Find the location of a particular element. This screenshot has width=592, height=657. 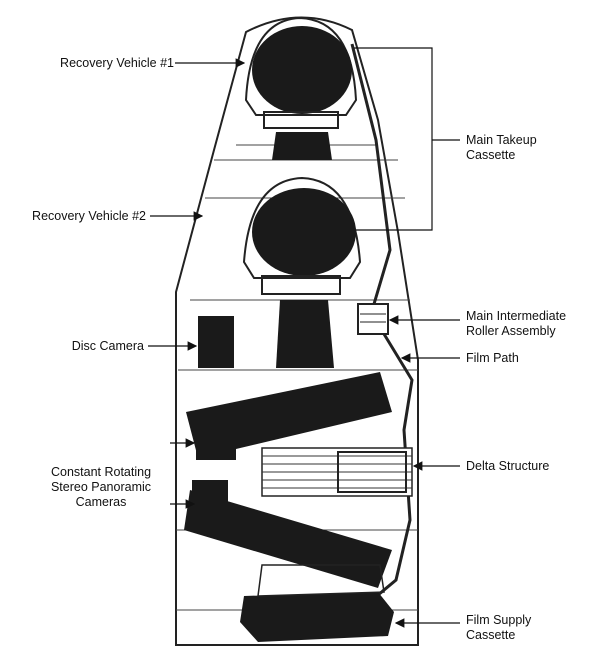

delta-structure is located at coordinates (337, 472).